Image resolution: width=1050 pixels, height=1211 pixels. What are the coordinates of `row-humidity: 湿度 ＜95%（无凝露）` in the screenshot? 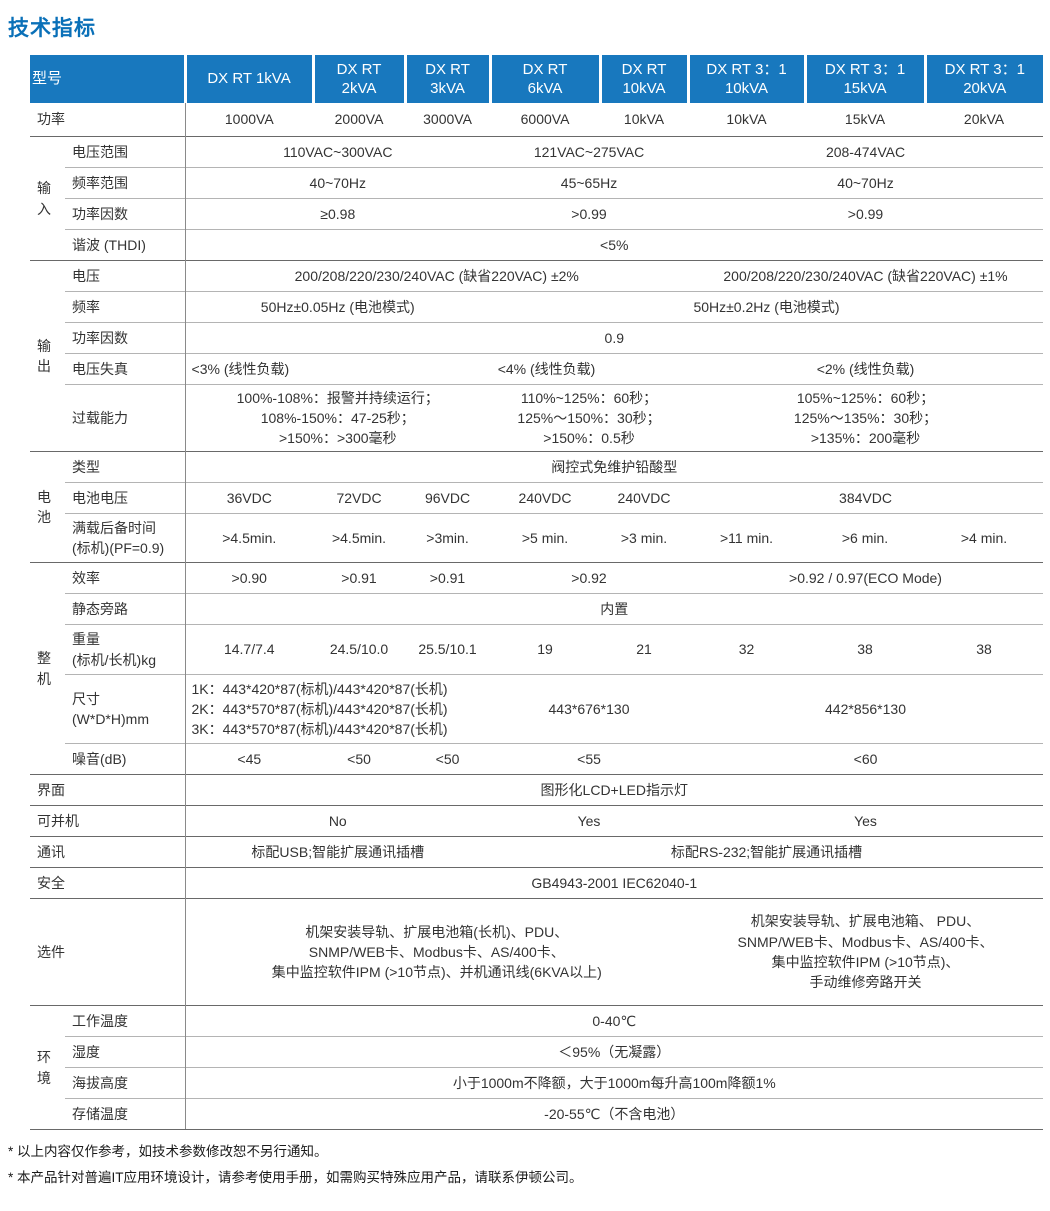 It's located at (537, 1052).